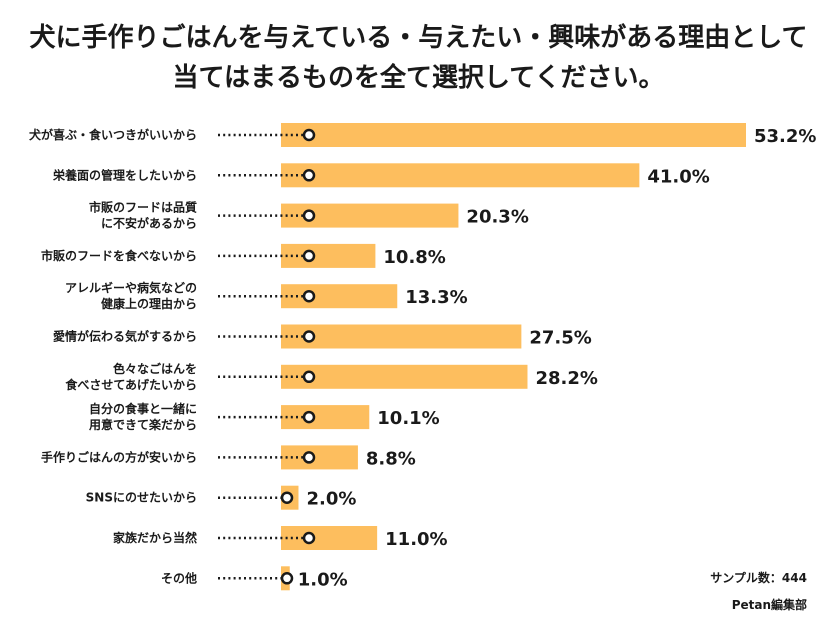  Describe the element at coordinates (414, 257) in the screenshot. I see `data-label: 10.8%` at that location.